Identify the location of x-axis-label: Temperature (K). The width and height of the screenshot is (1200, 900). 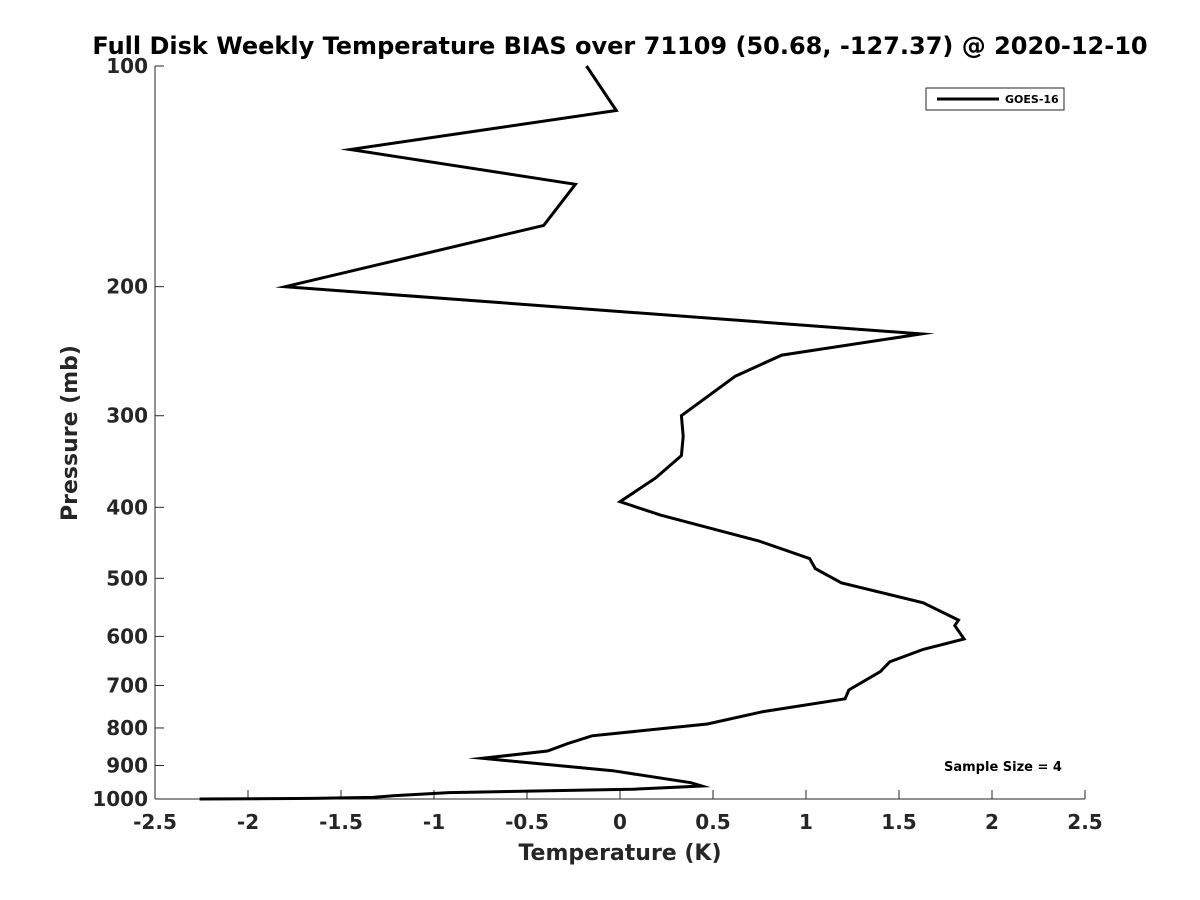
(619, 853).